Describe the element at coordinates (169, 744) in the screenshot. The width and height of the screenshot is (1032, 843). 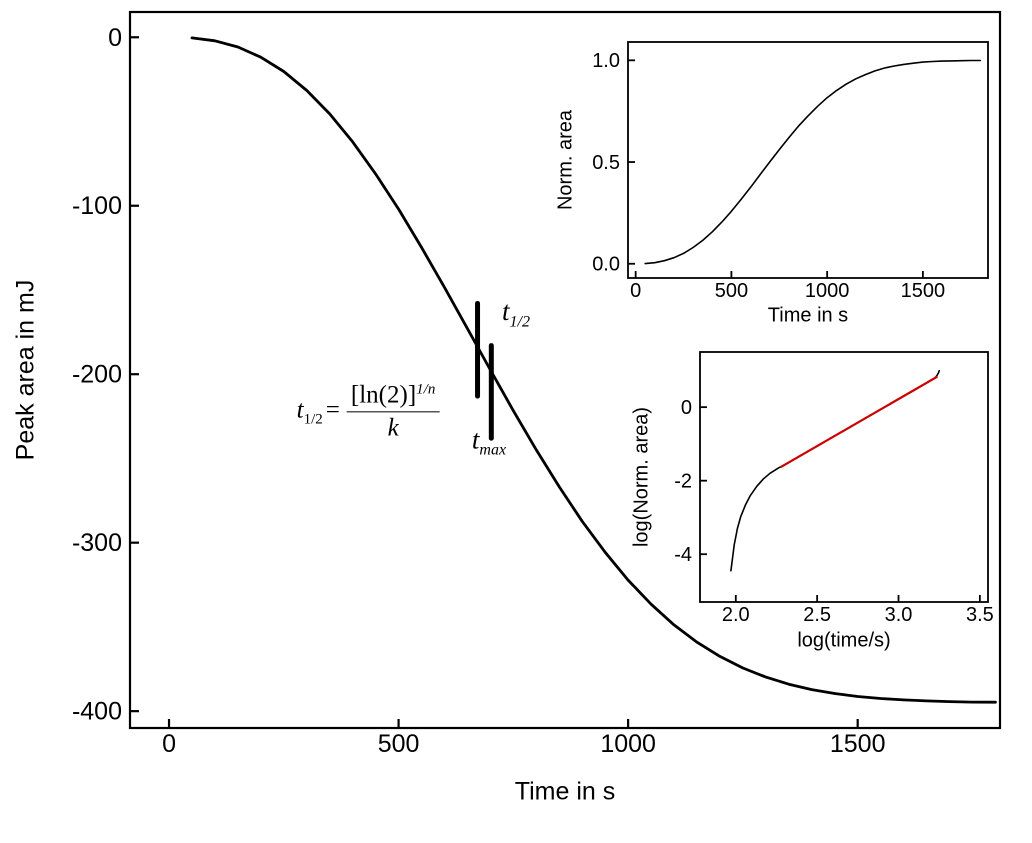
I see `main-x-tick-label: 0` at that location.